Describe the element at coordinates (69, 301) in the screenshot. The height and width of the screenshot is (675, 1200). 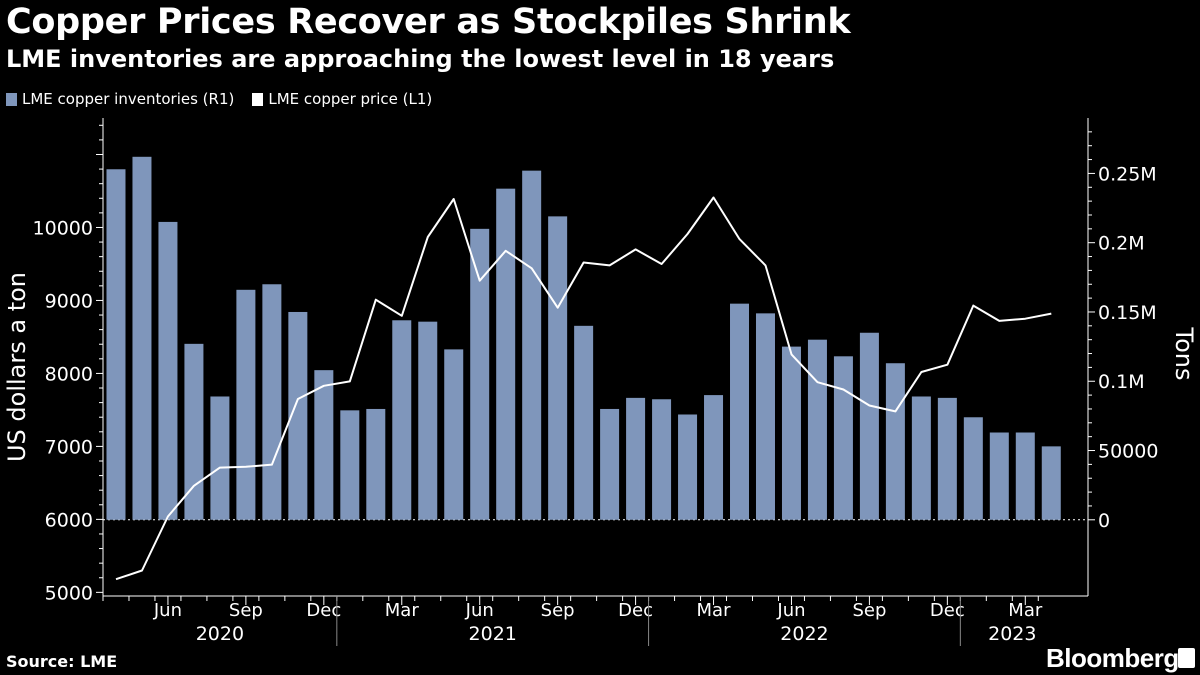
I see `left-tick-label: 9000` at that location.